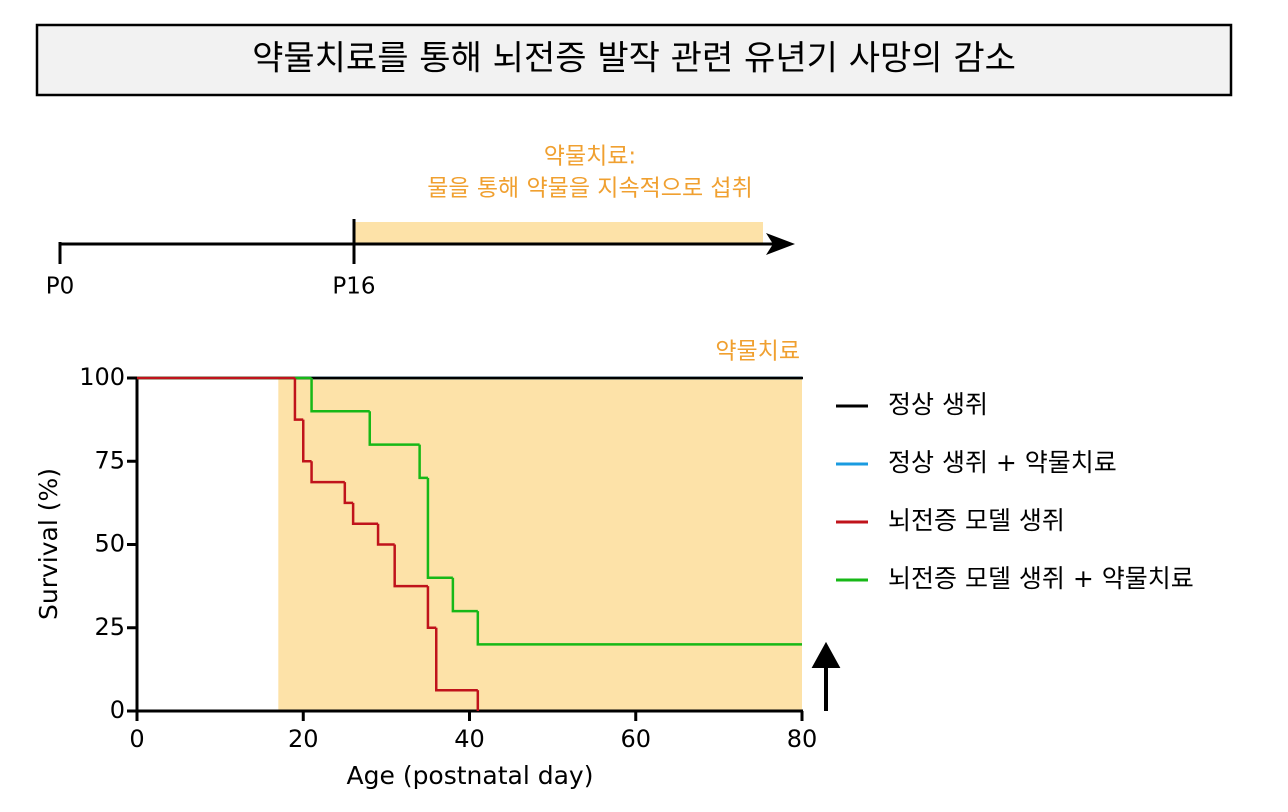 This screenshot has width=1288, height=812. What do you see at coordinates (938, 404) in the screenshot?
I see `legend-label: 정상 생쥐` at bounding box center [938, 404].